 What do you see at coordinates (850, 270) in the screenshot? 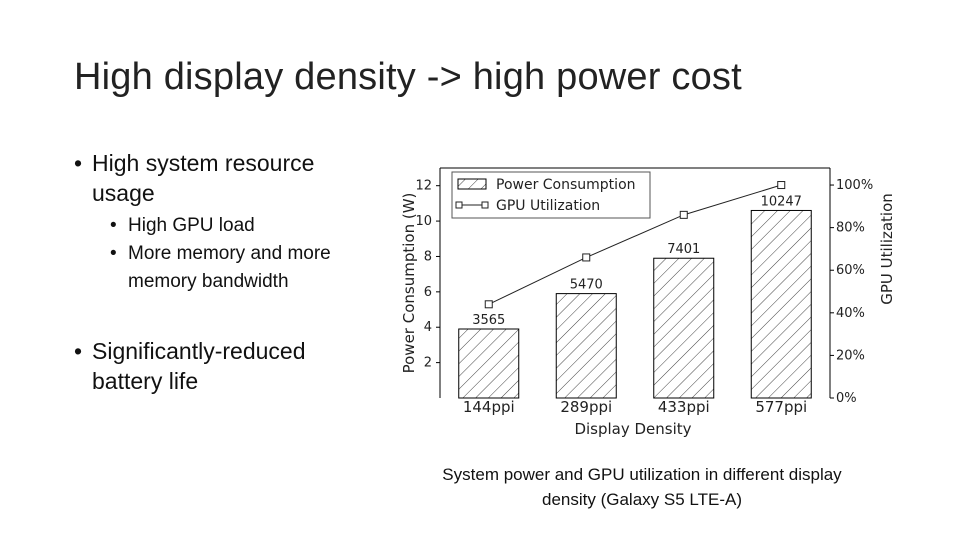
I see `y2-tick-label: 60%` at bounding box center [850, 270].